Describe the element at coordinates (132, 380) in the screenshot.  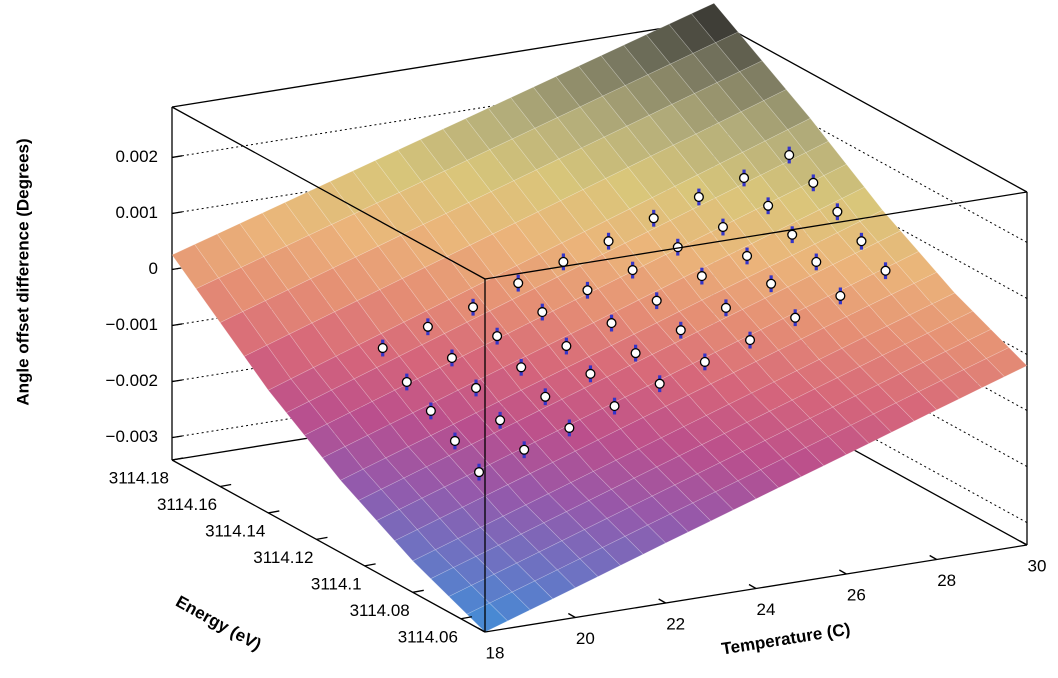
I see `z-tick-label: −0.002` at that location.